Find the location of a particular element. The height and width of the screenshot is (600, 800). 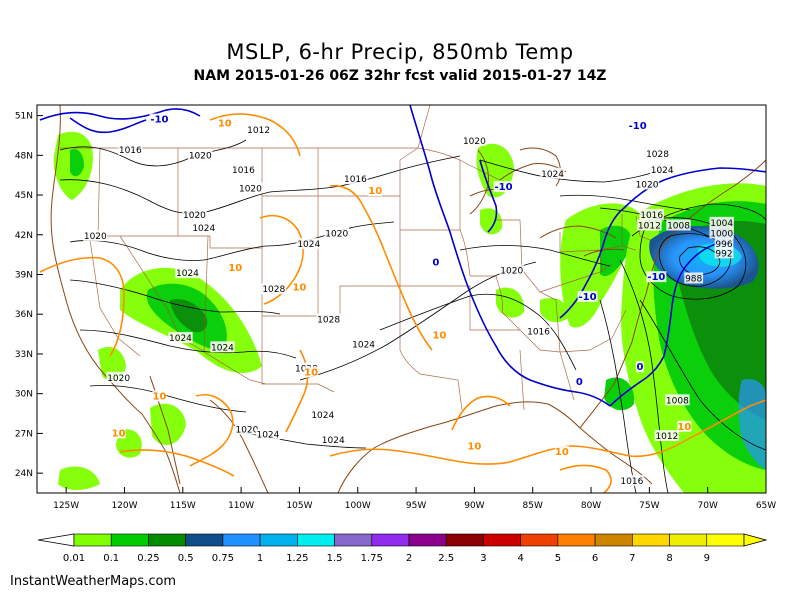

isobar-label: 1008 is located at coordinates (678, 227).